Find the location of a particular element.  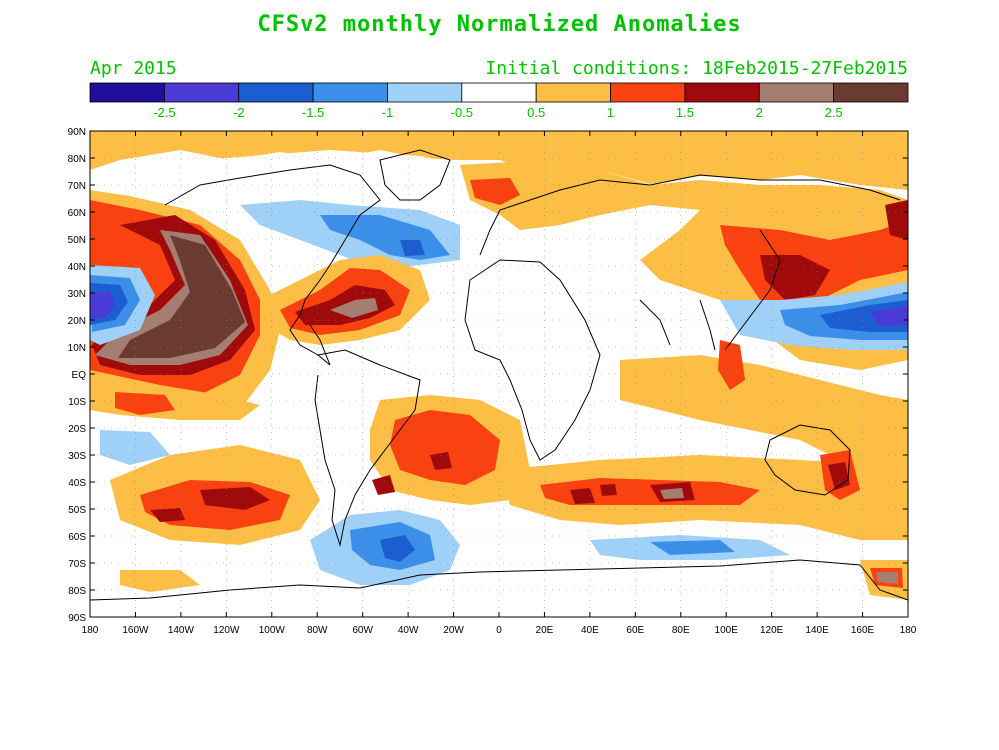

lat-tick-label: 90S is located at coordinates (77, 618).